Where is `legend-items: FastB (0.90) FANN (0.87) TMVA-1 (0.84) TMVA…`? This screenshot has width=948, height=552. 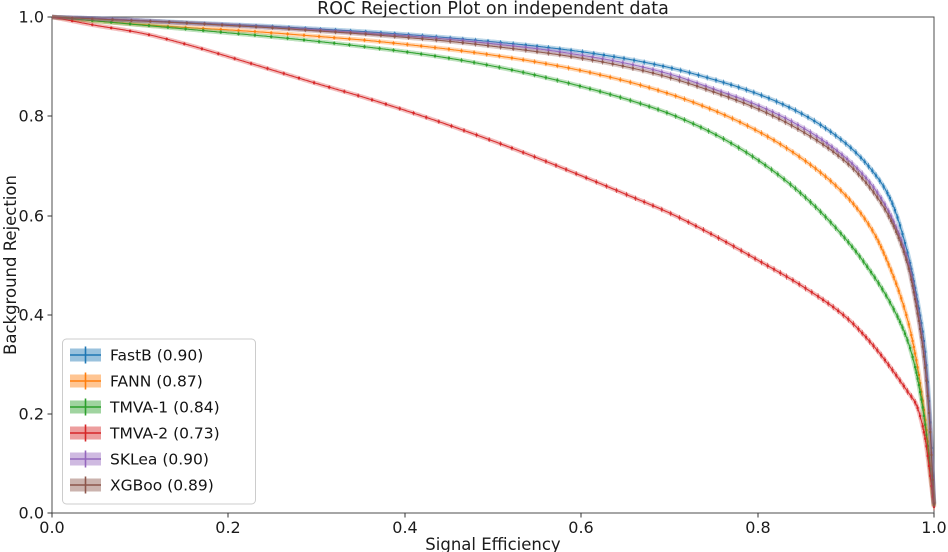 legend-items: FastB (0.90) FANN (0.87) TMVA-1 (0.84) TMVA… is located at coordinates (145, 420).